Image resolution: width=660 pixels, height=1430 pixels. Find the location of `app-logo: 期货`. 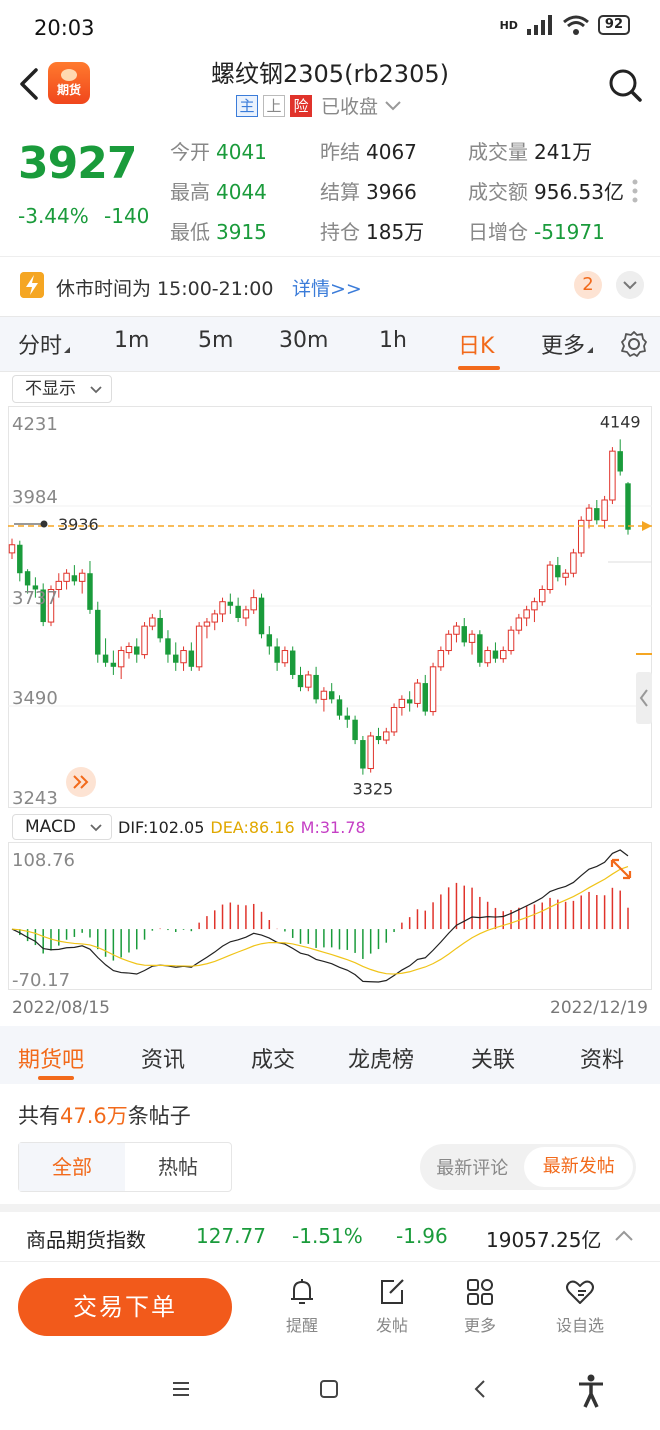

app-logo: 期货 is located at coordinates (69, 83).